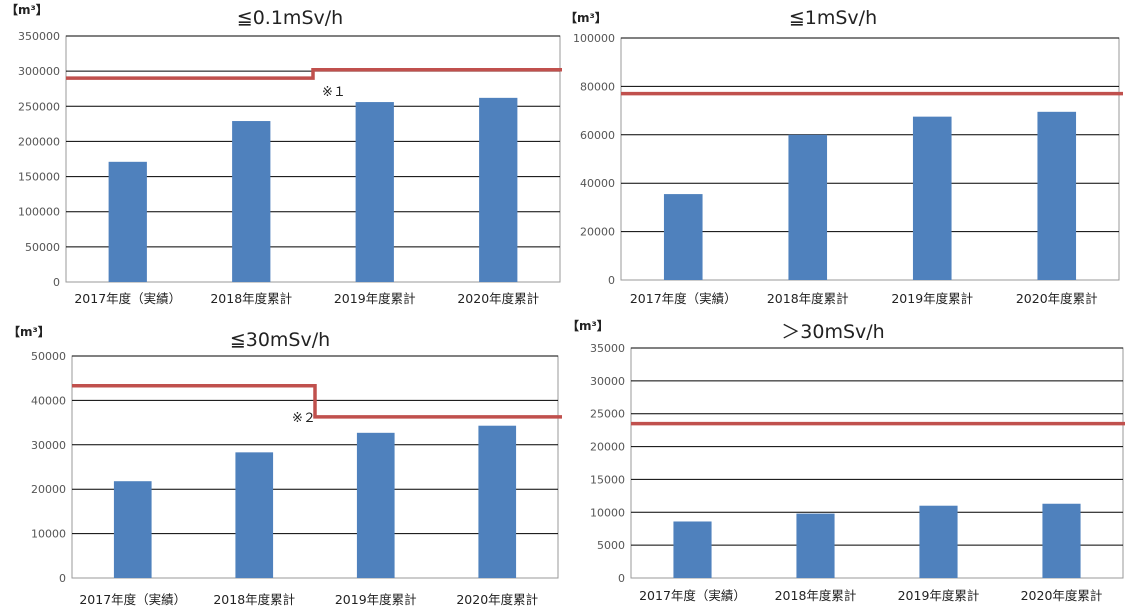 This screenshot has width=1125, height=612. I want to click on y-tick-label: 250000, so click(39, 106).